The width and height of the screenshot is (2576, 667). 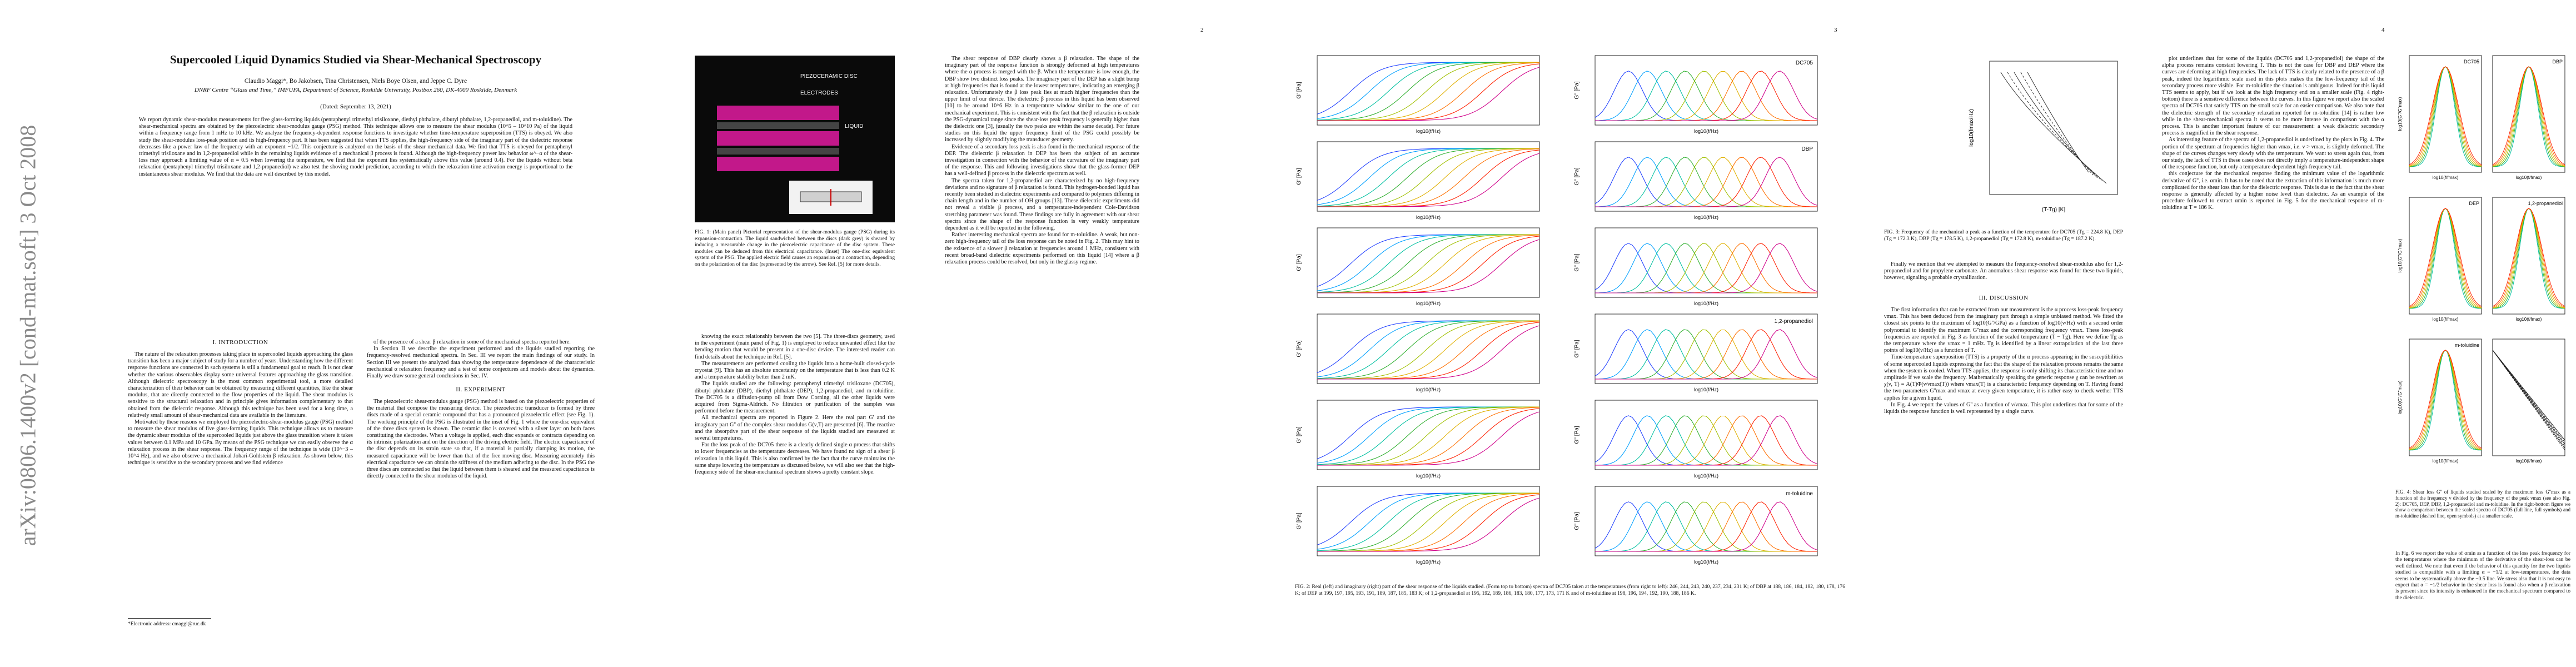 I want to click on figure-1: PIEZOCERAMIC DISC LIQUID ELECTRODES, so click(x=795, y=139).